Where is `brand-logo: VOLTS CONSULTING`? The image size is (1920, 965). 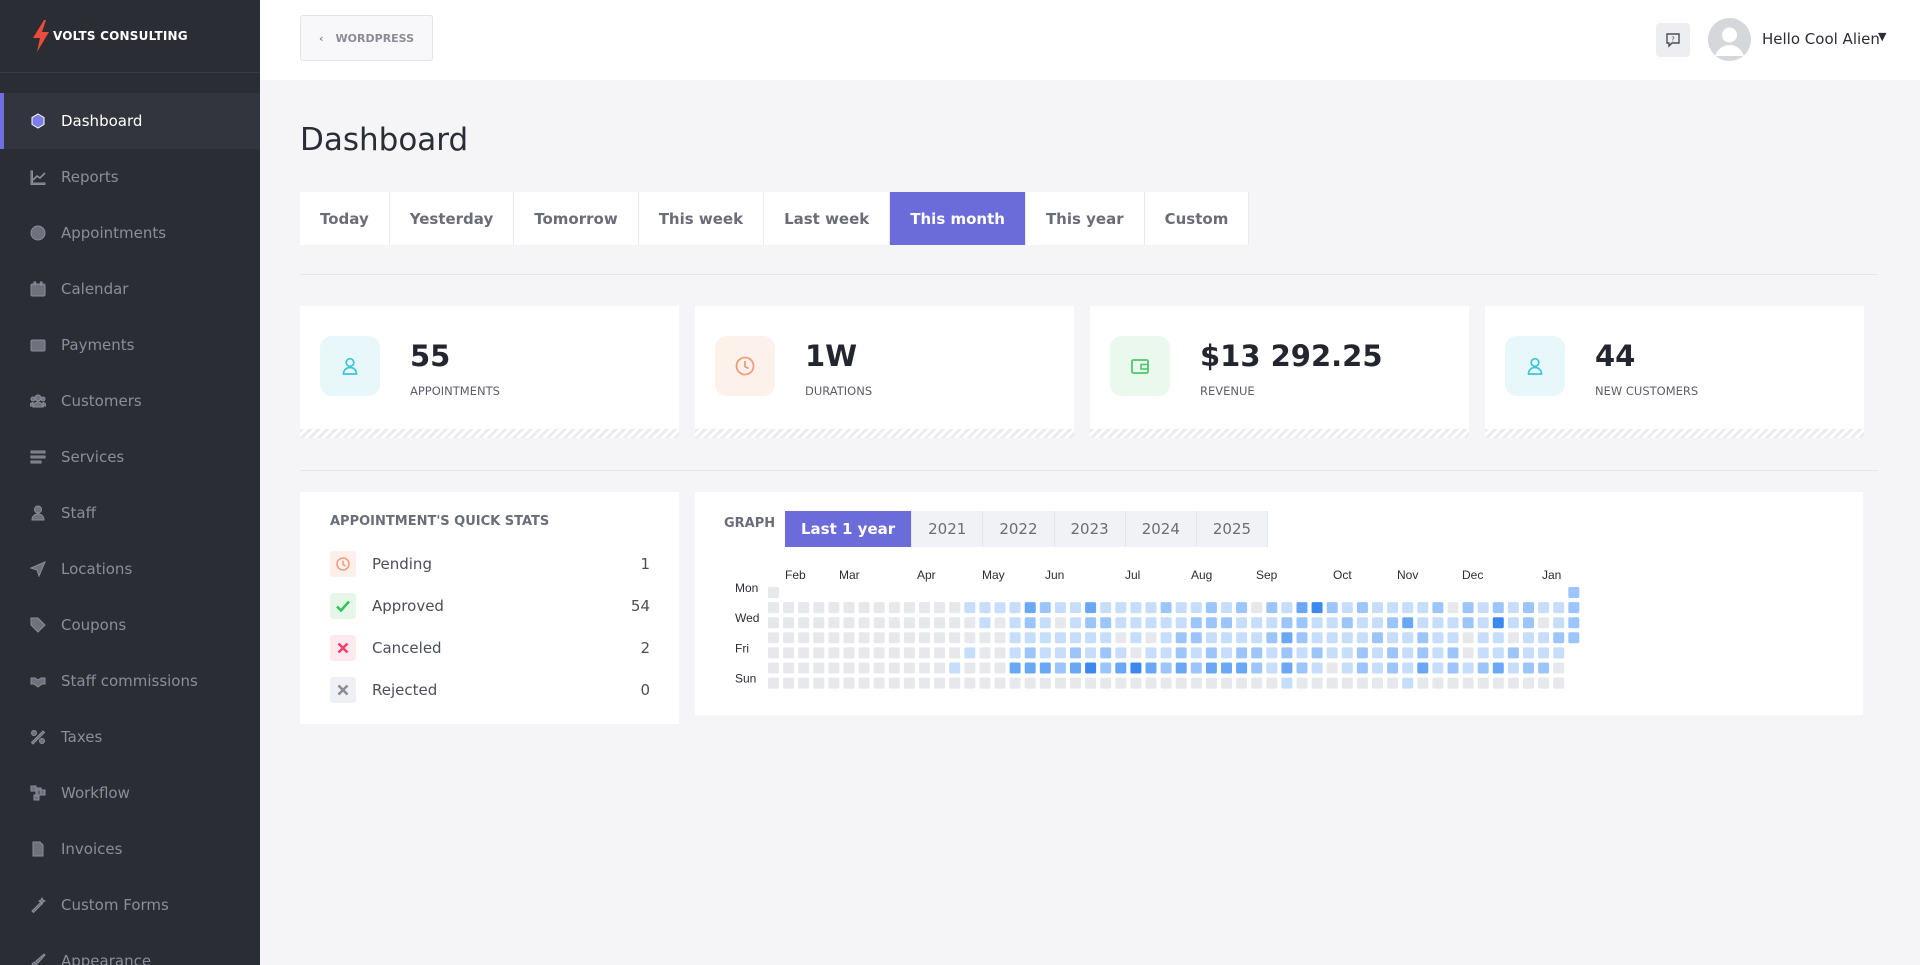 brand-logo: VOLTS CONSULTING is located at coordinates (130, 36).